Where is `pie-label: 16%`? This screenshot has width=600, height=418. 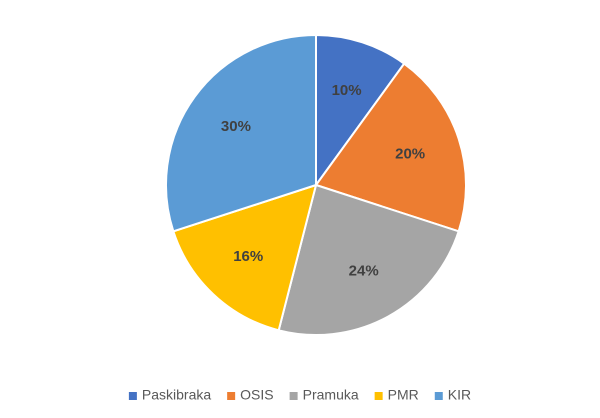 pie-label: 16% is located at coordinates (248, 256).